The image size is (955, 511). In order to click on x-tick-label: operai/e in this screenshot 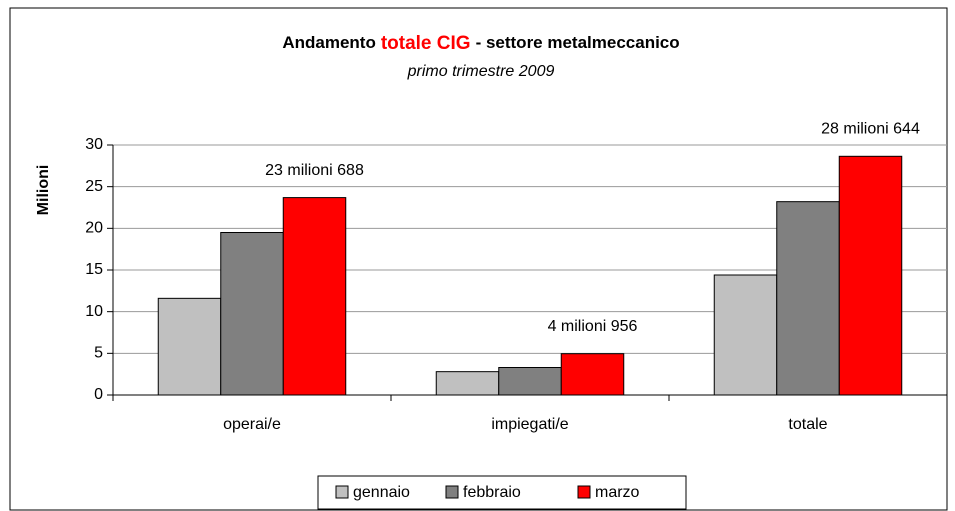, I will do `click(252, 424)`.